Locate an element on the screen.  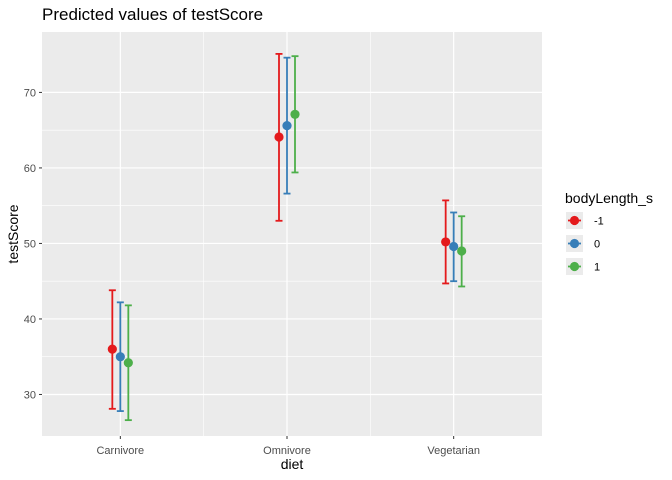
y-axis-label: testScore is located at coordinates (13, 233).